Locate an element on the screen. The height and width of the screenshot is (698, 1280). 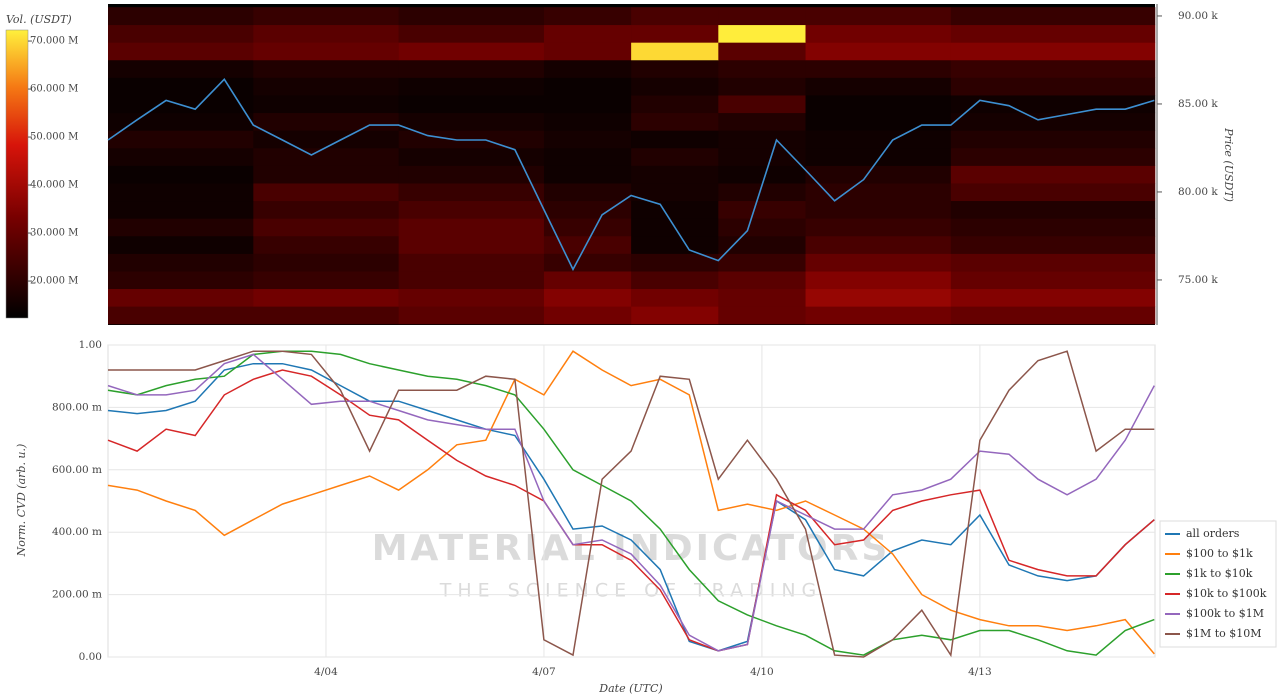
y-tick-label: 90.00 k is located at coordinates (1198, 16).